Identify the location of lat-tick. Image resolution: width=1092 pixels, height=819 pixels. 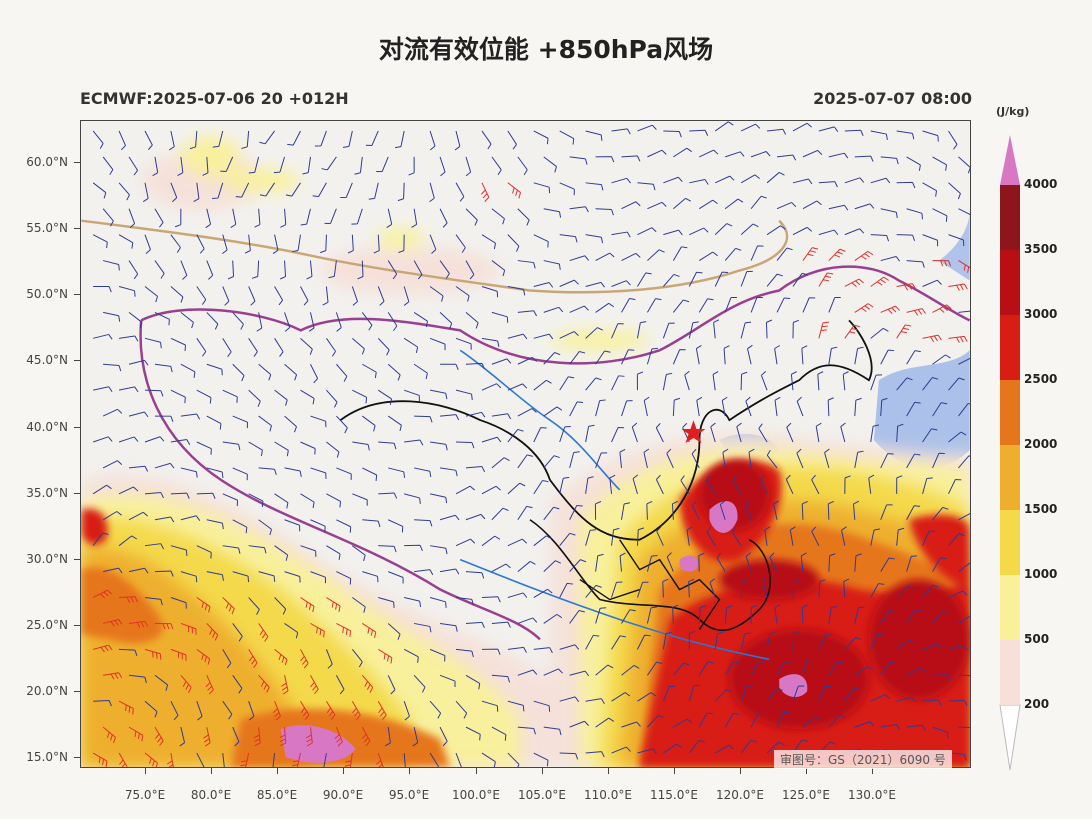
(77, 691).